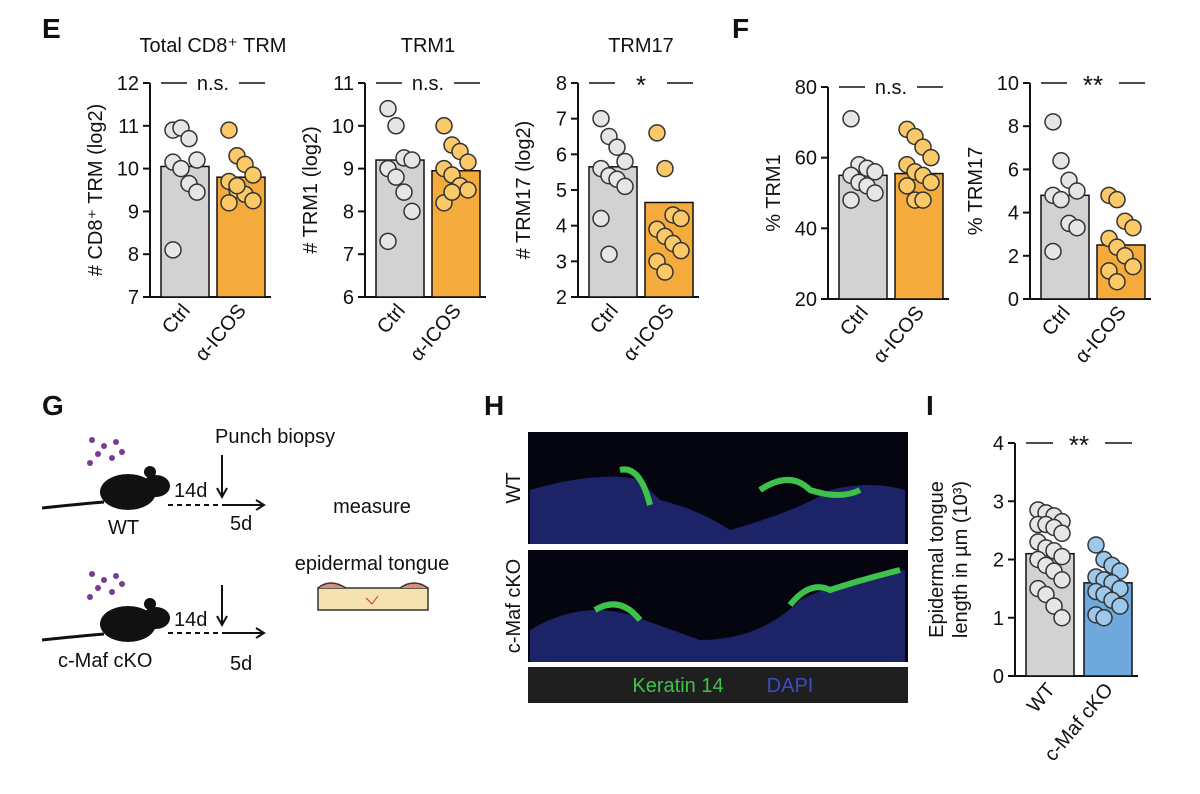 Image resolution: width=1200 pixels, height=794 pixels. Describe the element at coordinates (705, 567) in the screenshot. I see `micrograph: Keratin 14 DAPI WT c-Maf cKO` at that location.